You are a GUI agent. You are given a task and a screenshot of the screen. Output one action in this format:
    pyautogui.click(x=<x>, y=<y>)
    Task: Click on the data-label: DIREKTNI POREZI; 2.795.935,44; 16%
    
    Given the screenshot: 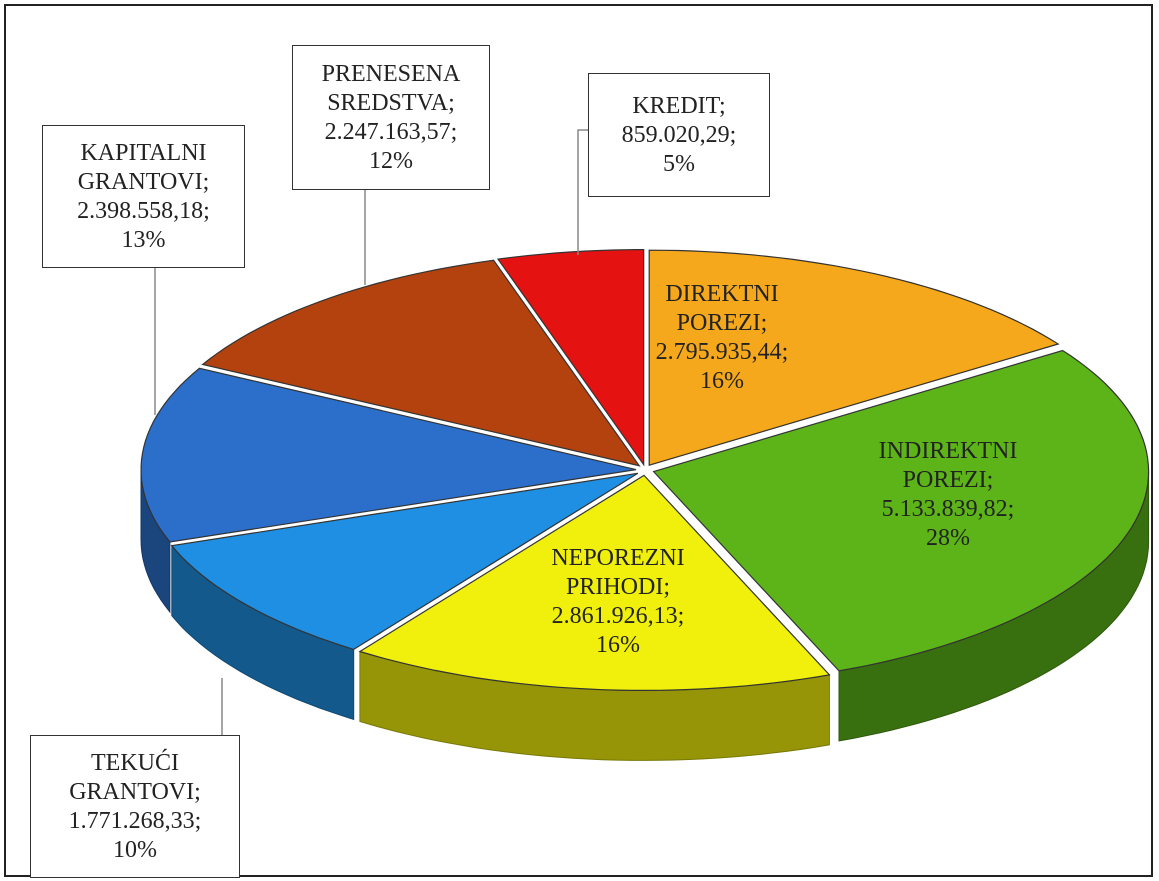 What is the action you would take?
    pyautogui.click(x=722, y=338)
    